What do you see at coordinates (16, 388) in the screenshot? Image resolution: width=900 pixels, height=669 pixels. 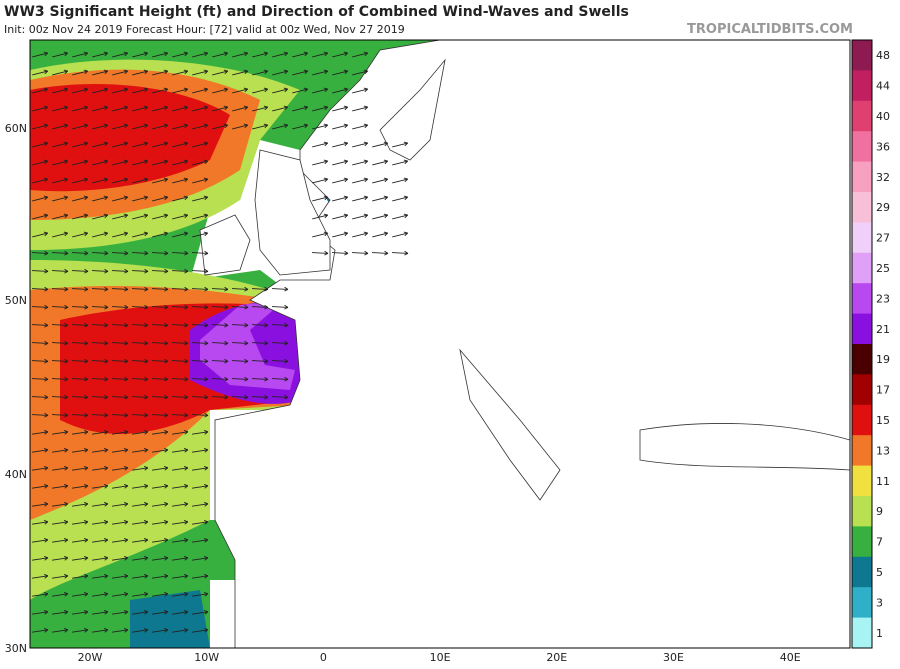 I see `lat-axis: 60N 50N 40N 30N` at bounding box center [16, 388].